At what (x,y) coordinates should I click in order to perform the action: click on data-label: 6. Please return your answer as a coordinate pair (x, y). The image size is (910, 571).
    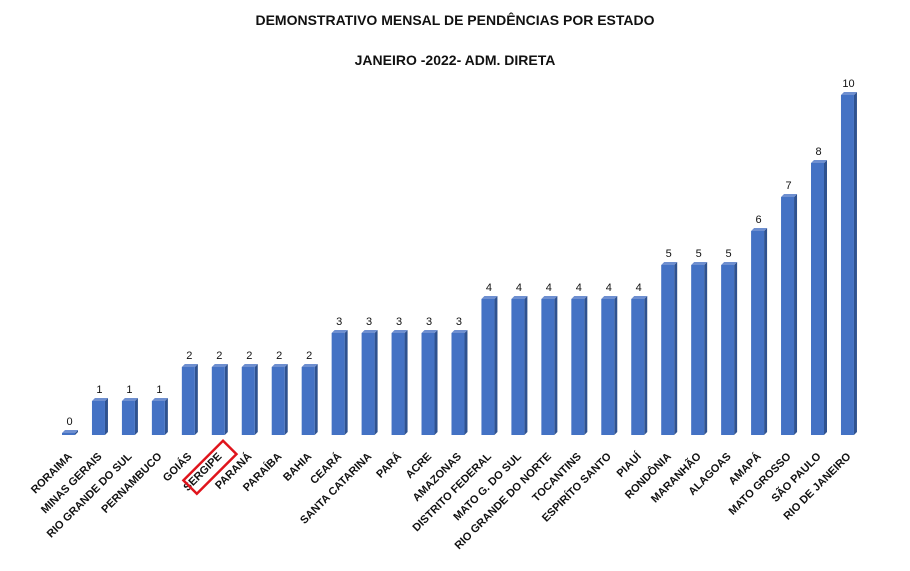
    Looking at the image, I should click on (759, 220).